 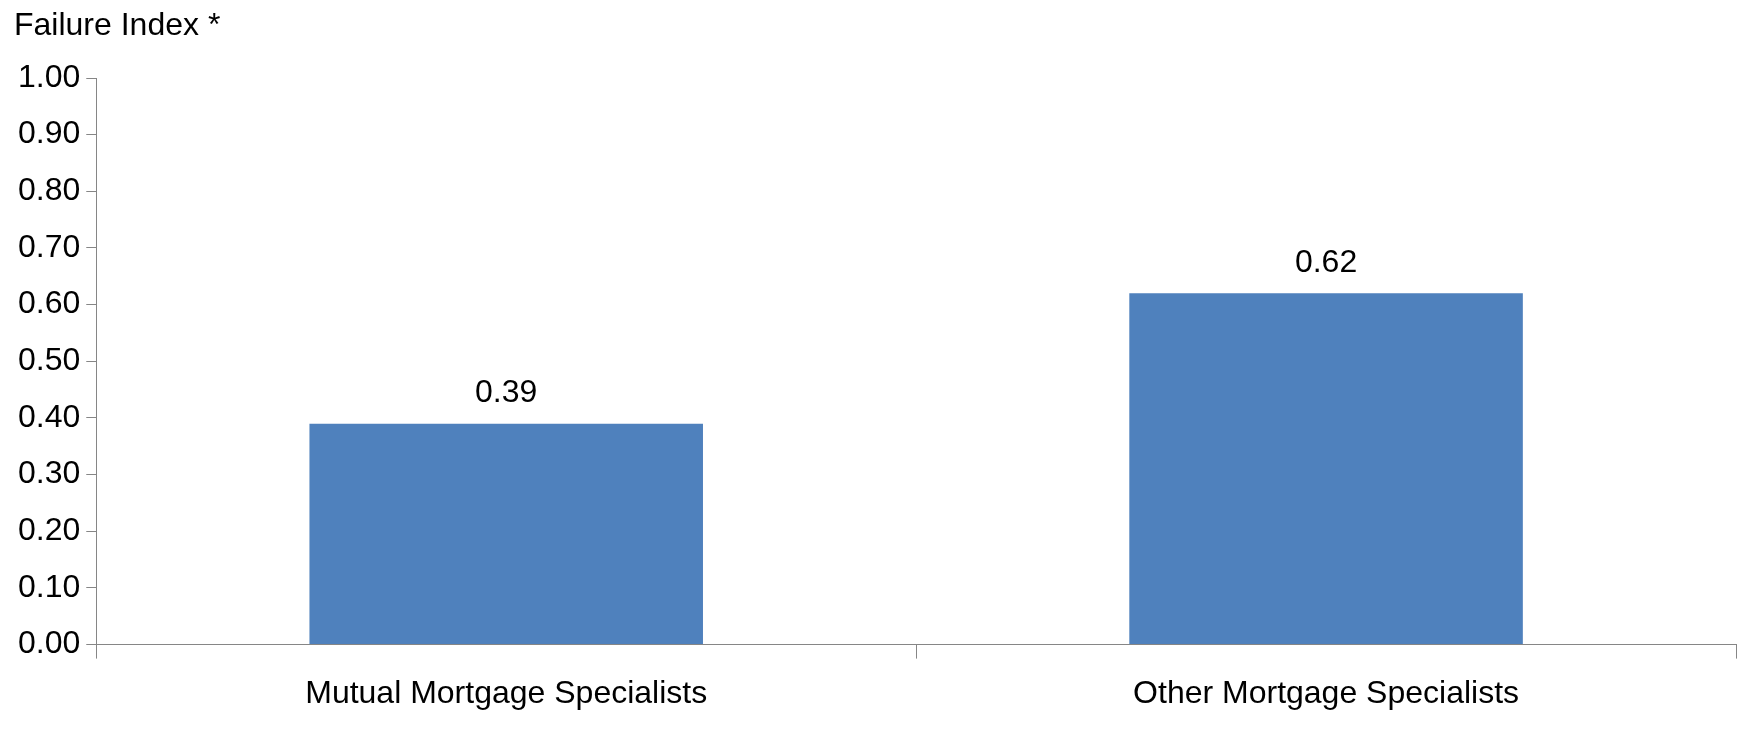 I want to click on data-label: 0.62, so click(x=1326, y=261).